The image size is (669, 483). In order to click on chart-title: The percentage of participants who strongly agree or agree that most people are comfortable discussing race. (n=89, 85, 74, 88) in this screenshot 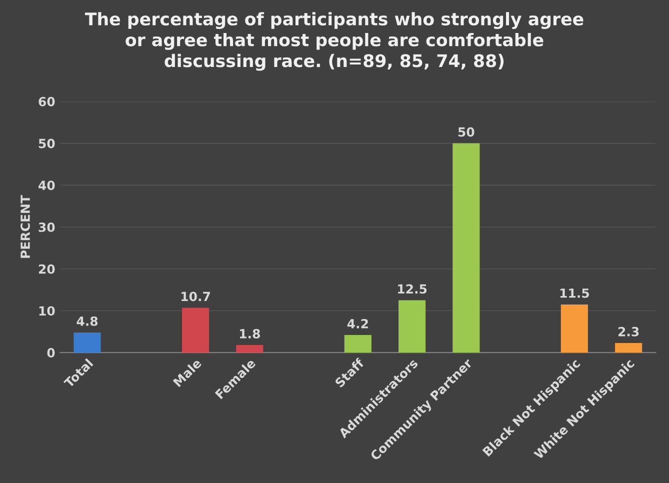, I will do `click(334, 41)`.